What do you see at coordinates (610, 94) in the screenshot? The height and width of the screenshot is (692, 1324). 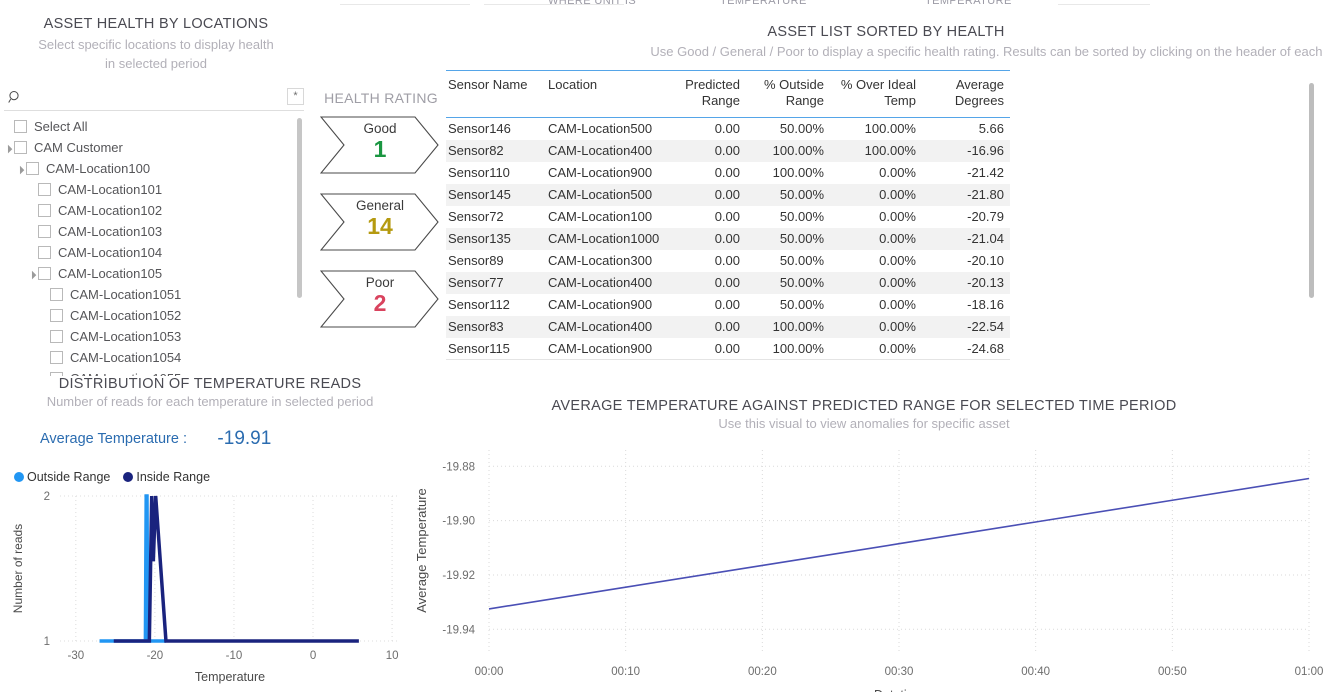 I see `table-header-location: Location` at bounding box center [610, 94].